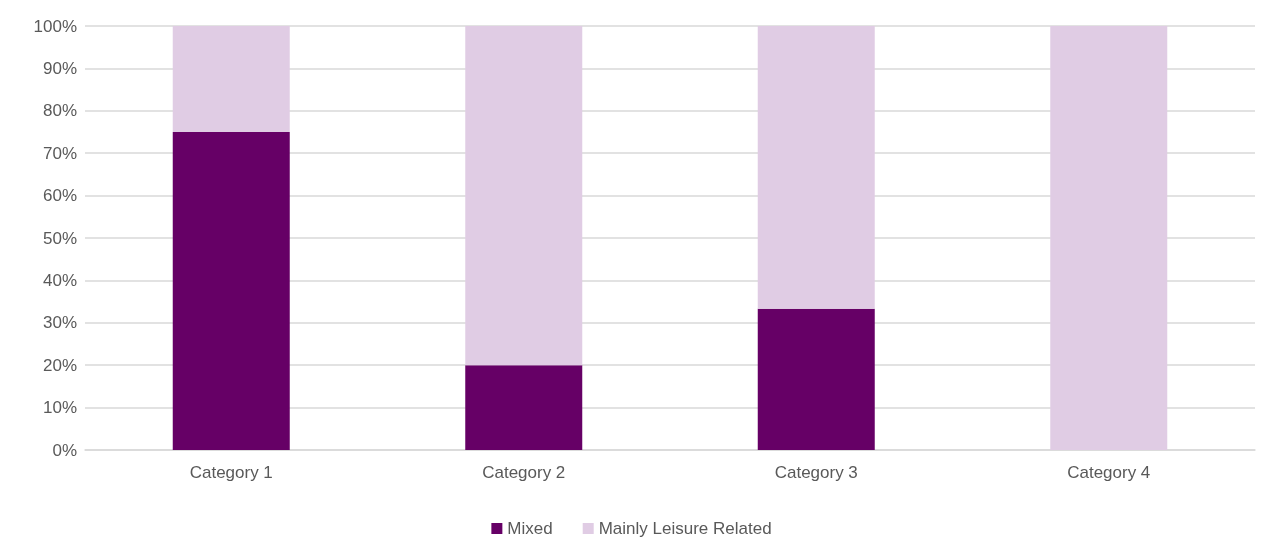 The width and height of the screenshot is (1263, 546). Describe the element at coordinates (59, 365) in the screenshot. I see `y-tick-label: 20%` at that location.